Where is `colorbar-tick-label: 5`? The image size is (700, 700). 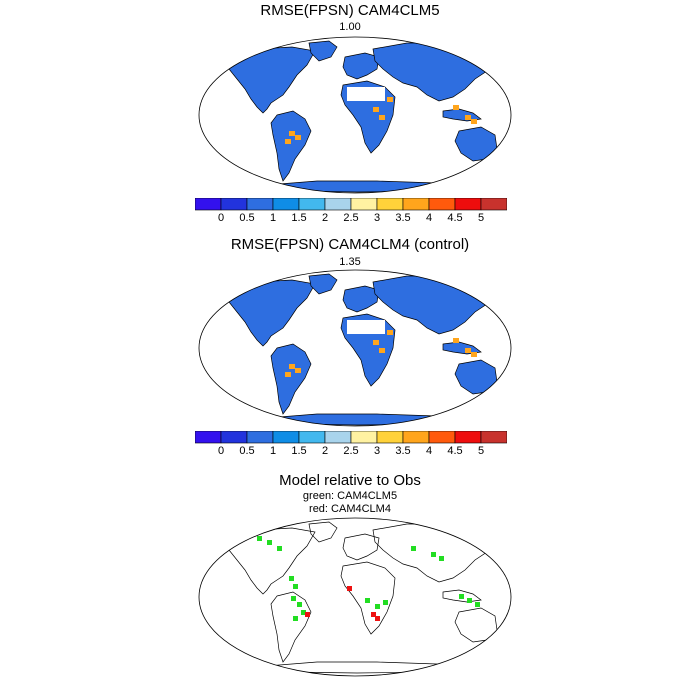
colorbar-tick-label: 5 is located at coordinates (481, 451).